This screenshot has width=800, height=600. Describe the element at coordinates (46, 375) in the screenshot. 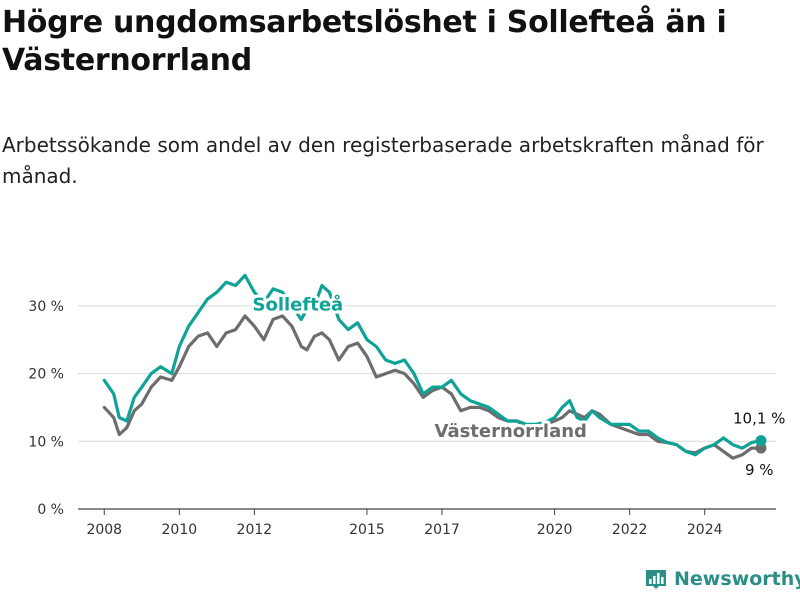

I see `y-tick-label: 20 %` at that location.